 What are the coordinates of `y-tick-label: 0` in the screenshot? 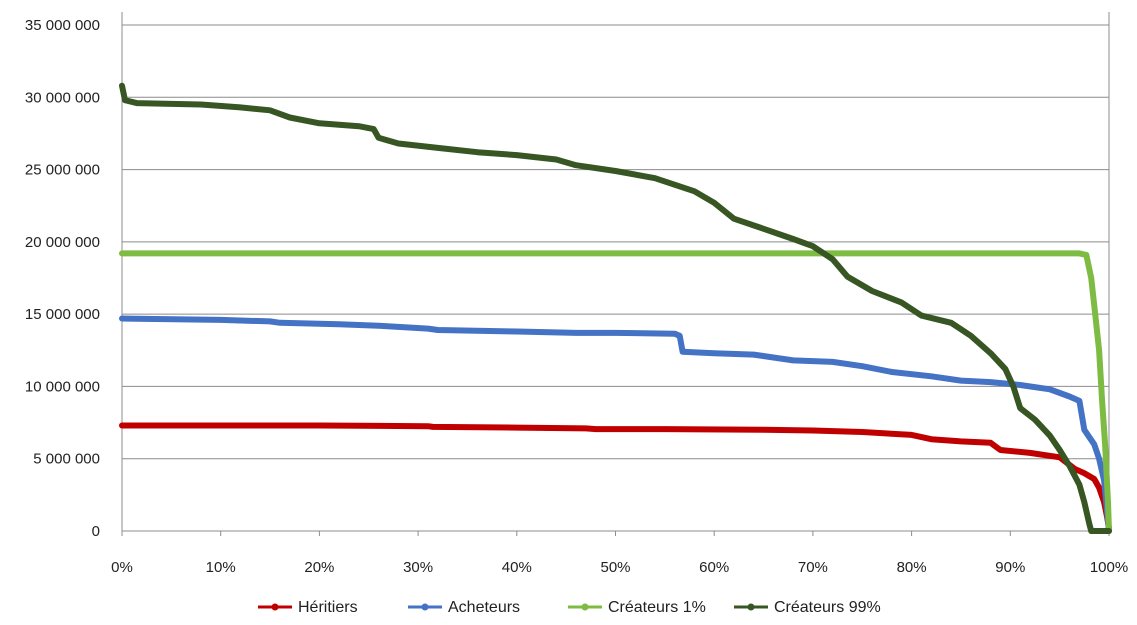 It's located at (96, 531).